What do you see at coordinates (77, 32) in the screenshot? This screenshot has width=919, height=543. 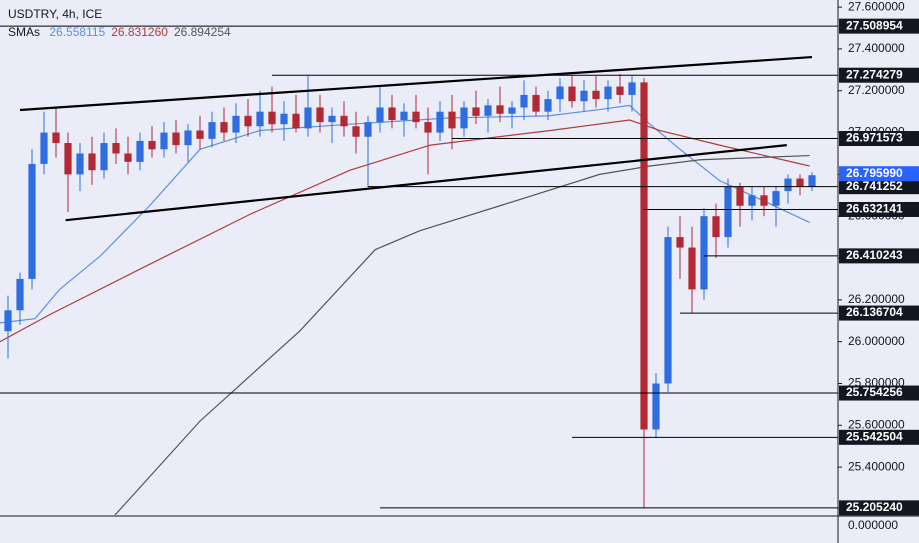 I see `sma-value: 26.558115` at bounding box center [77, 32].